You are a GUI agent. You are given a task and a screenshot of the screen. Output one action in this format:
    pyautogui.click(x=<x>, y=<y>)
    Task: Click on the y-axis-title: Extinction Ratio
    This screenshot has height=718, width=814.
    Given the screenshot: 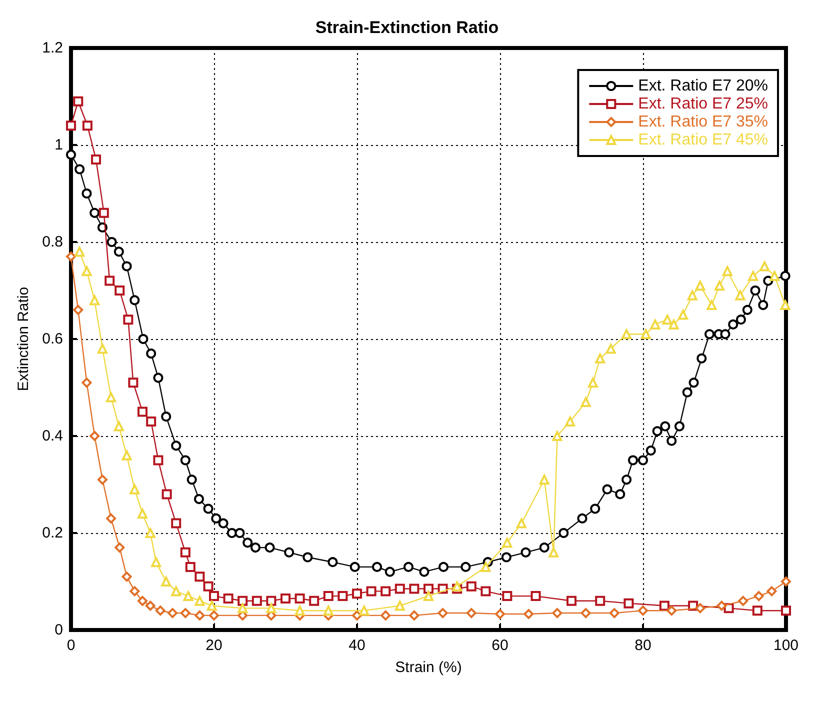 What is the action you would take?
    pyautogui.click(x=23, y=339)
    